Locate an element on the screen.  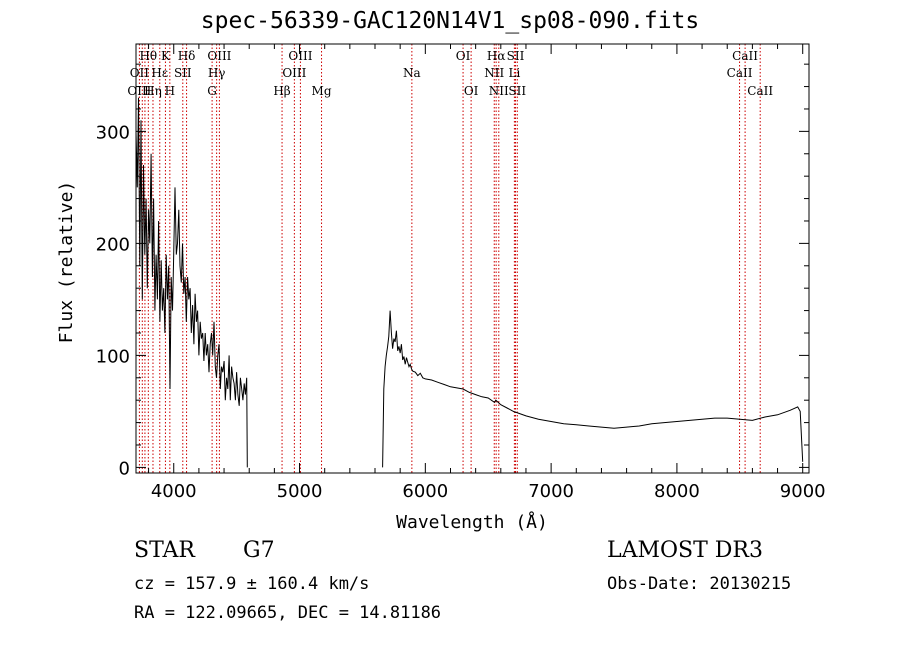
x-tick-label-5: 9000 is located at coordinates (803, 491).